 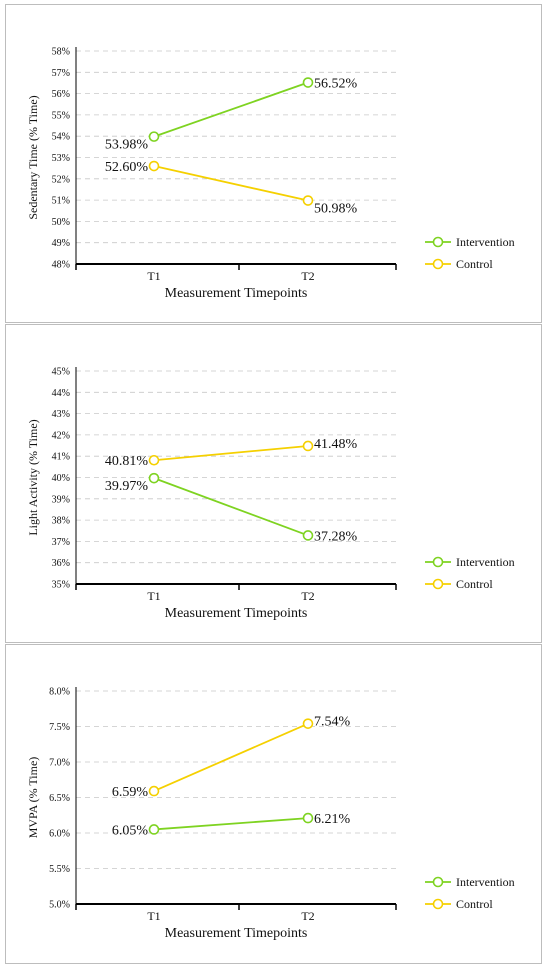 What do you see at coordinates (61, 414) in the screenshot?
I see `y-tick-label: 43%` at bounding box center [61, 414].